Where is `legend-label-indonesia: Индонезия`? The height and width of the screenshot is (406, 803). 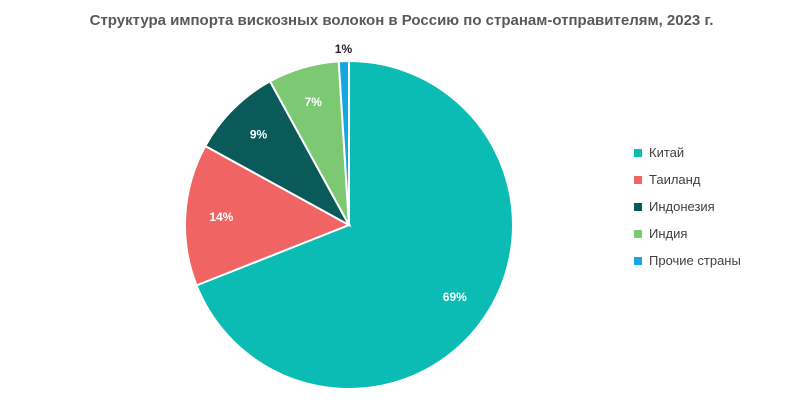
legend-label-indonesia: Индонезия is located at coordinates (682, 206).